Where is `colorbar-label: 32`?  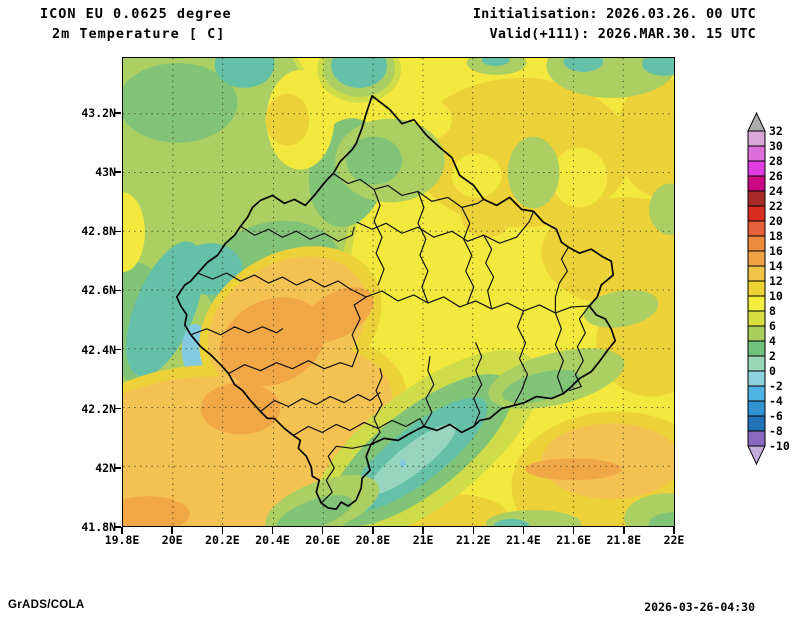 colorbar-label: 32 is located at coordinates (776, 131).